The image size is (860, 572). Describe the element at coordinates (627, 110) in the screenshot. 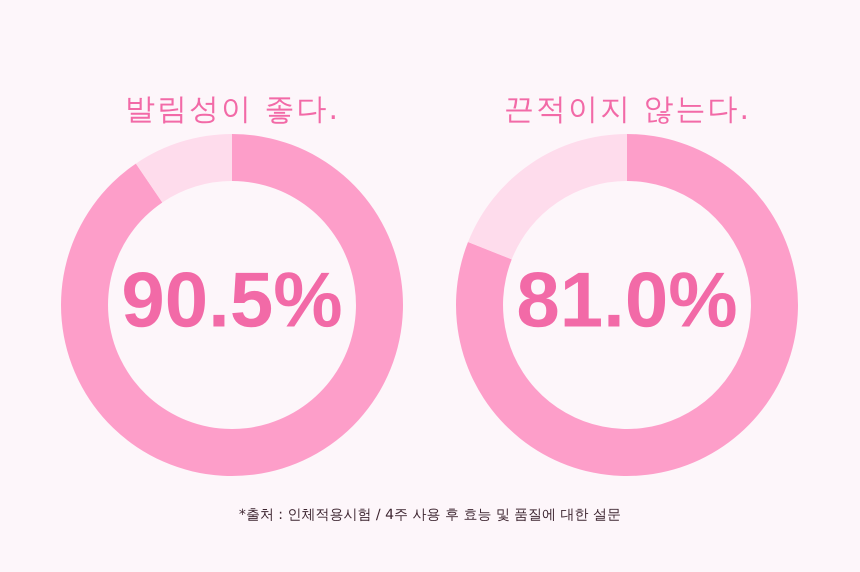

I see `chart-title: 끈적이지 않는다.` at that location.